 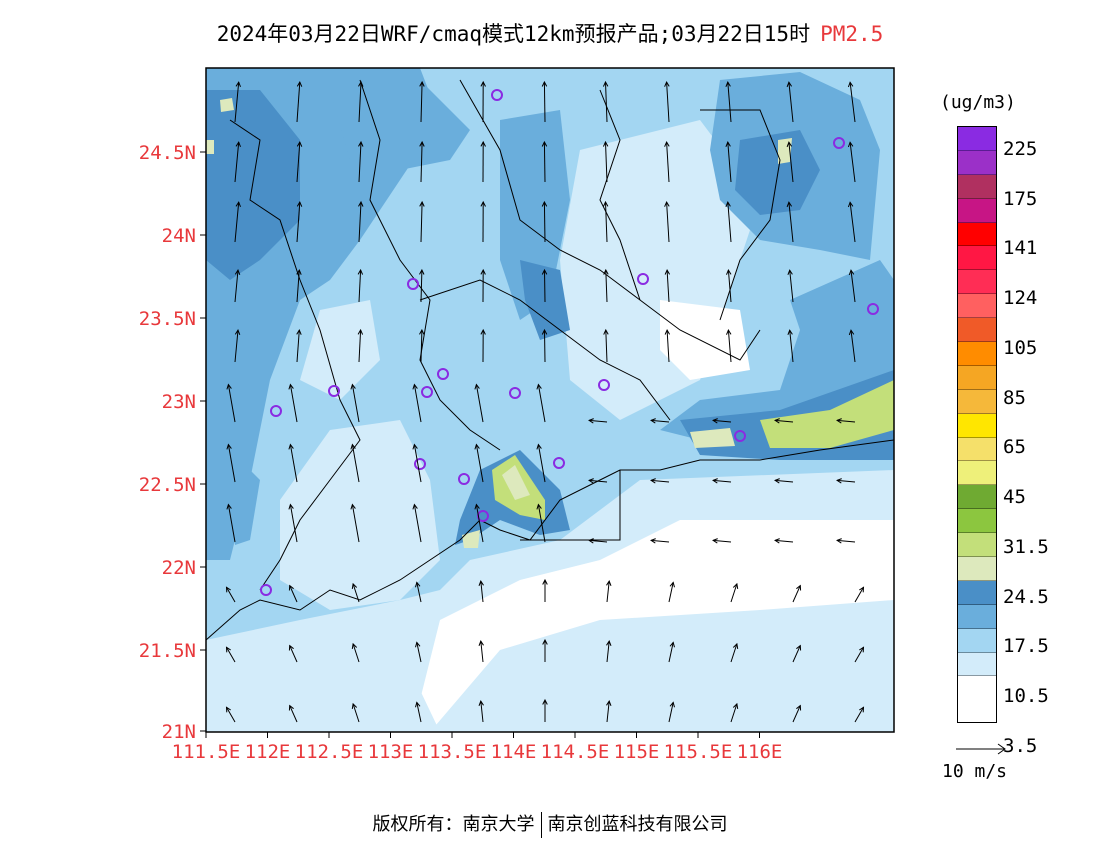 I want to click on colorbar-label: 225, so click(x=1020, y=148).